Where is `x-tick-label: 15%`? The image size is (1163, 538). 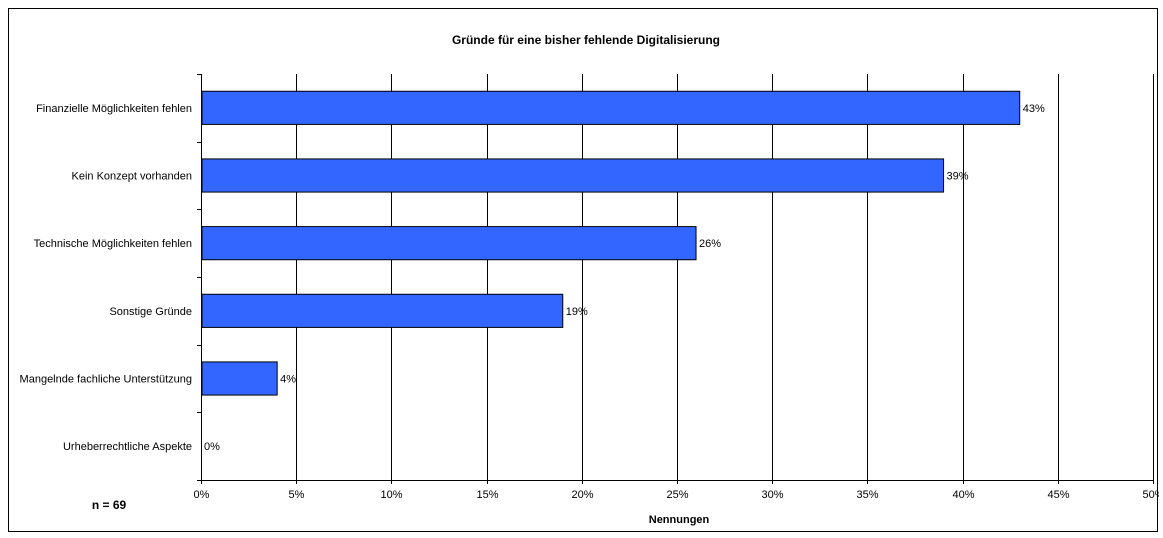 x-tick-label: 15% is located at coordinates (487, 495).